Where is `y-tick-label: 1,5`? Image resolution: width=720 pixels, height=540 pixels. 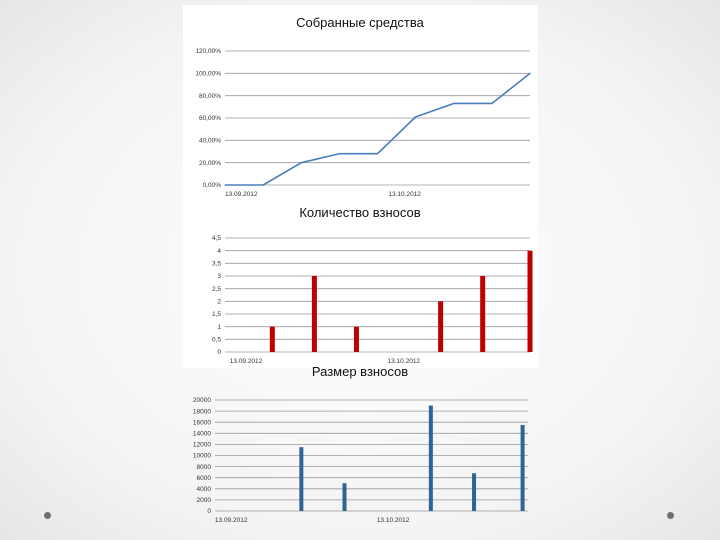
y-tick-label: 1,5 is located at coordinates (216, 314).